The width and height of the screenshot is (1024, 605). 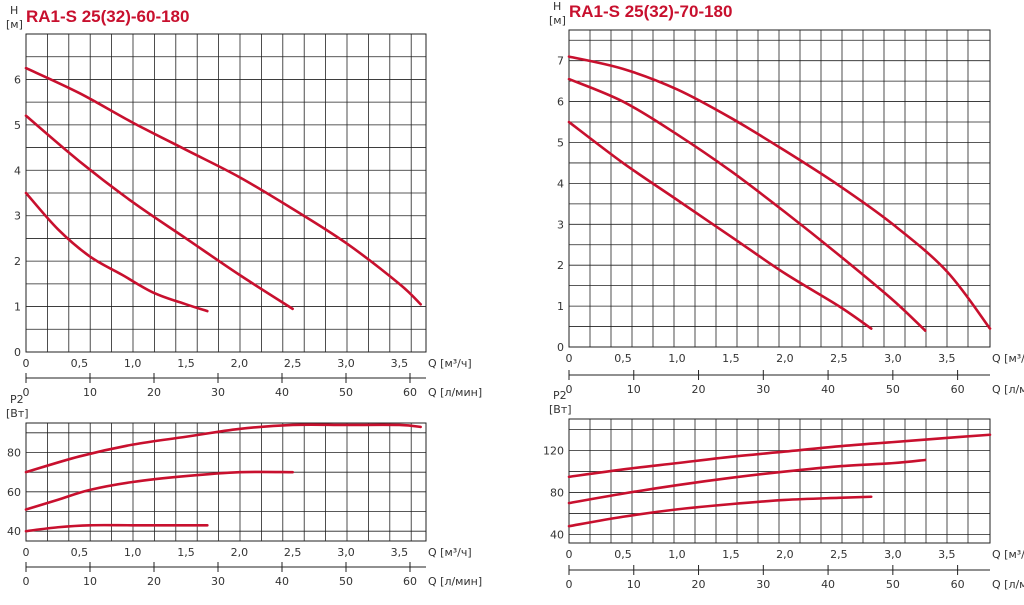 What do you see at coordinates (557, 6) in the screenshot?
I see `y-axis-label: H` at bounding box center [557, 6].